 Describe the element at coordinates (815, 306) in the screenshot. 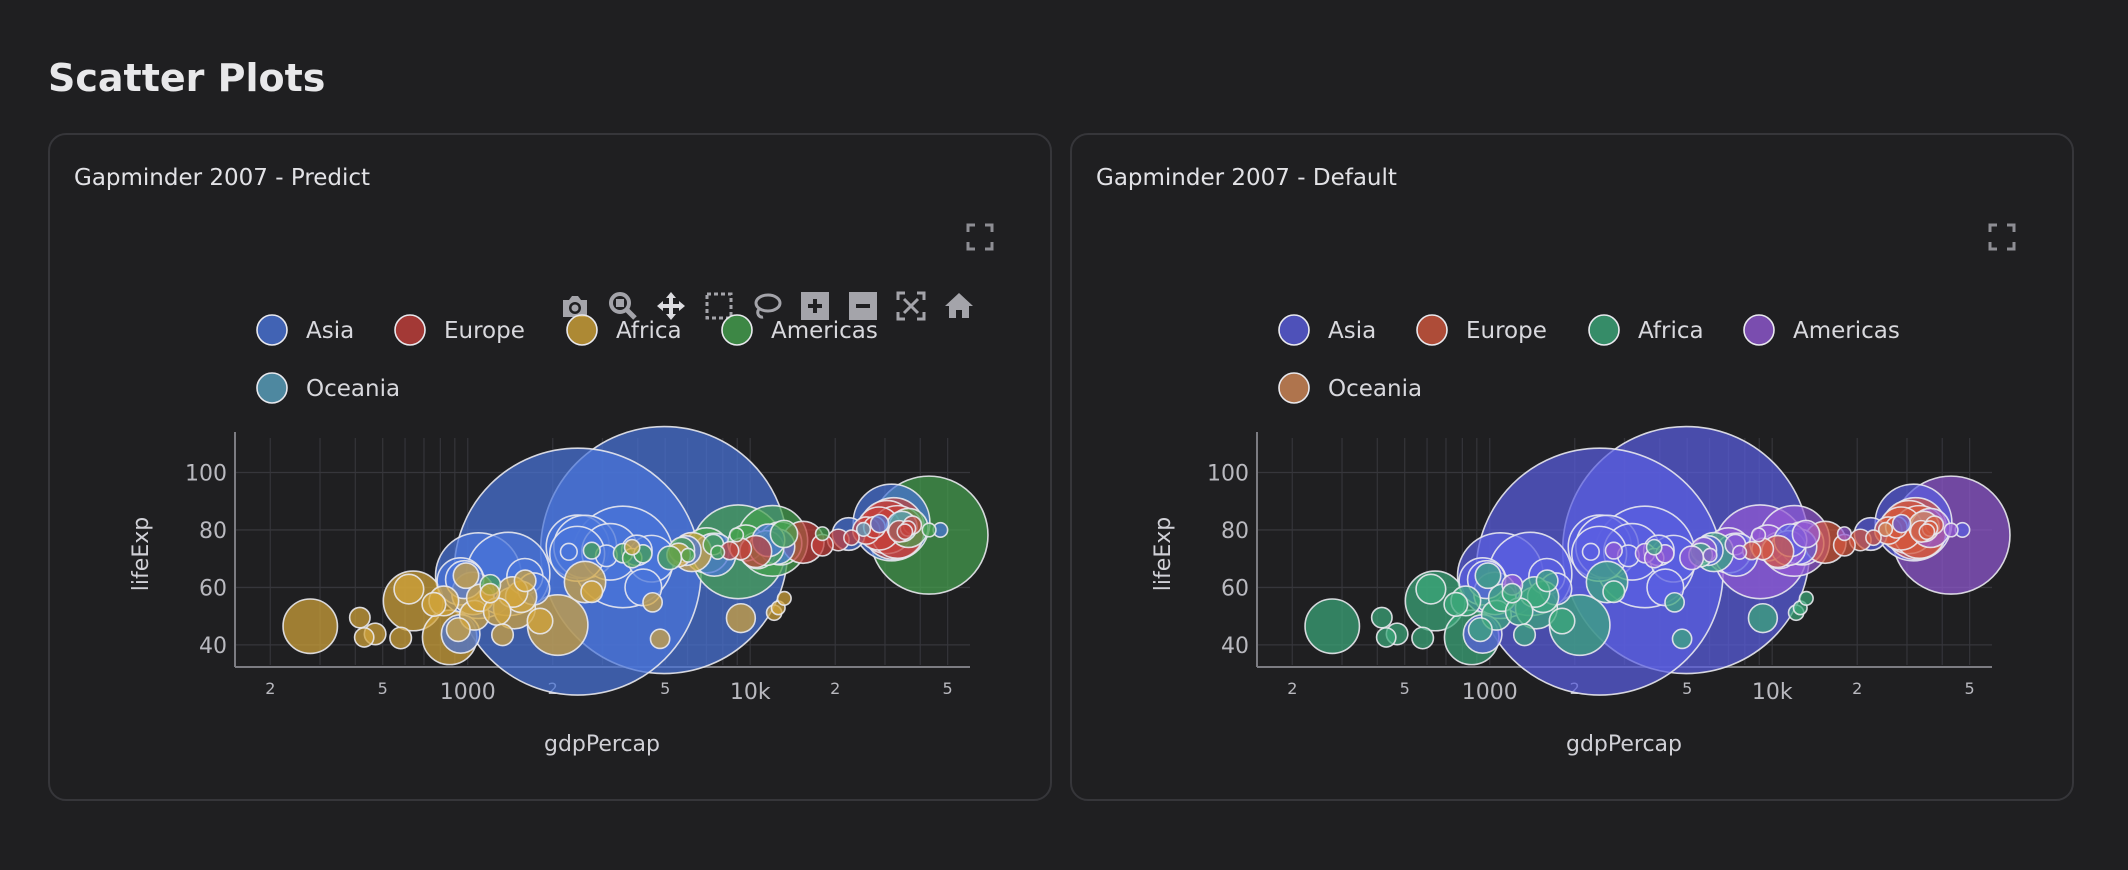

I see `zoom-in-icon` at that location.